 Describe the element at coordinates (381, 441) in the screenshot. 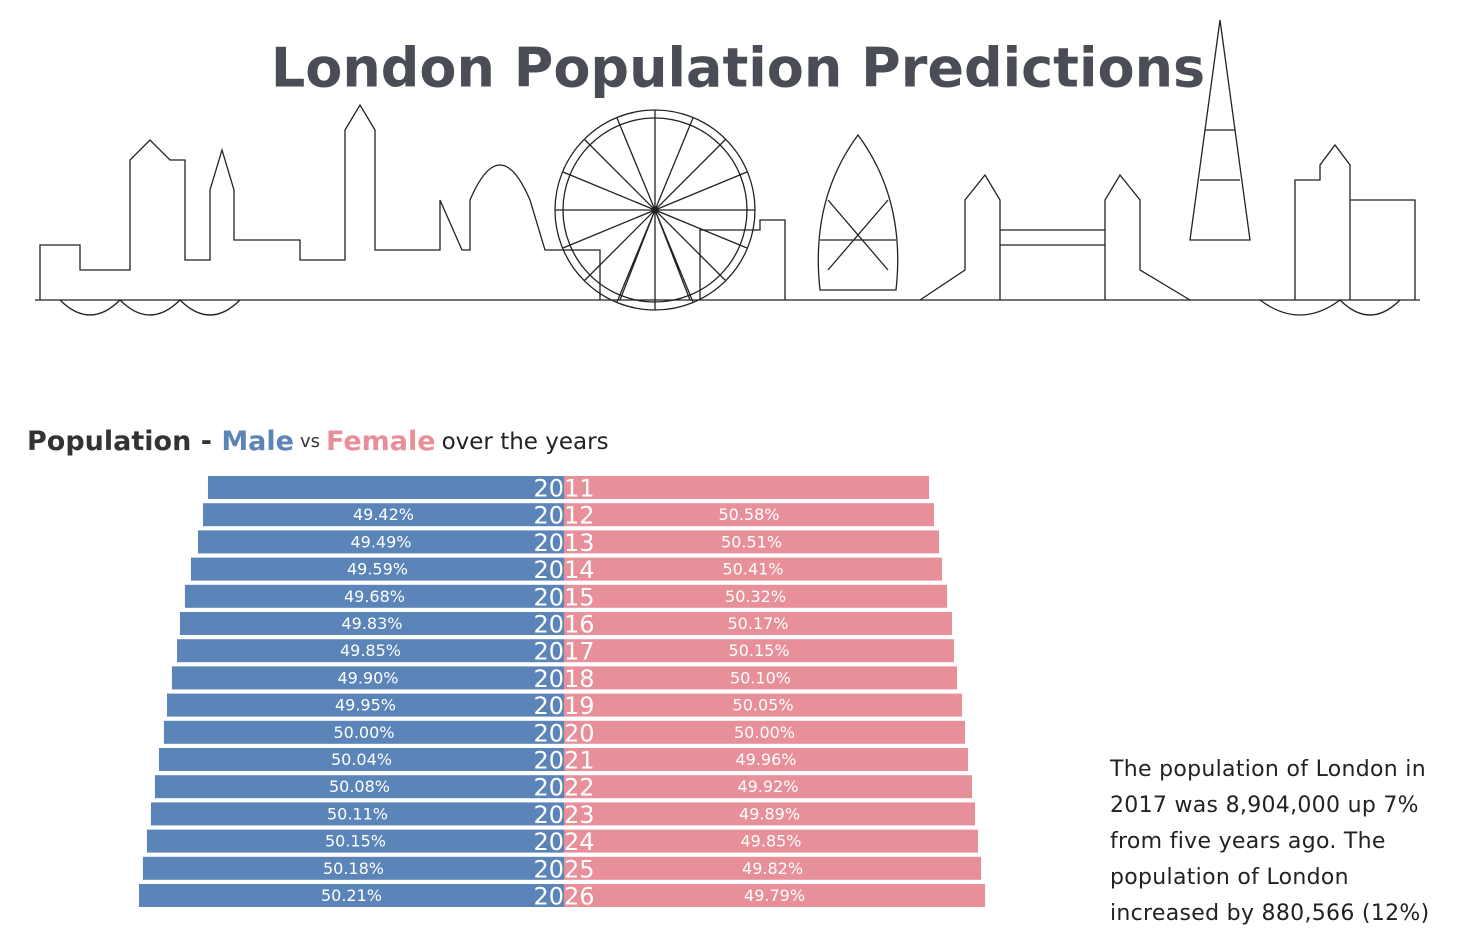

I see `legend-female: Female` at that location.